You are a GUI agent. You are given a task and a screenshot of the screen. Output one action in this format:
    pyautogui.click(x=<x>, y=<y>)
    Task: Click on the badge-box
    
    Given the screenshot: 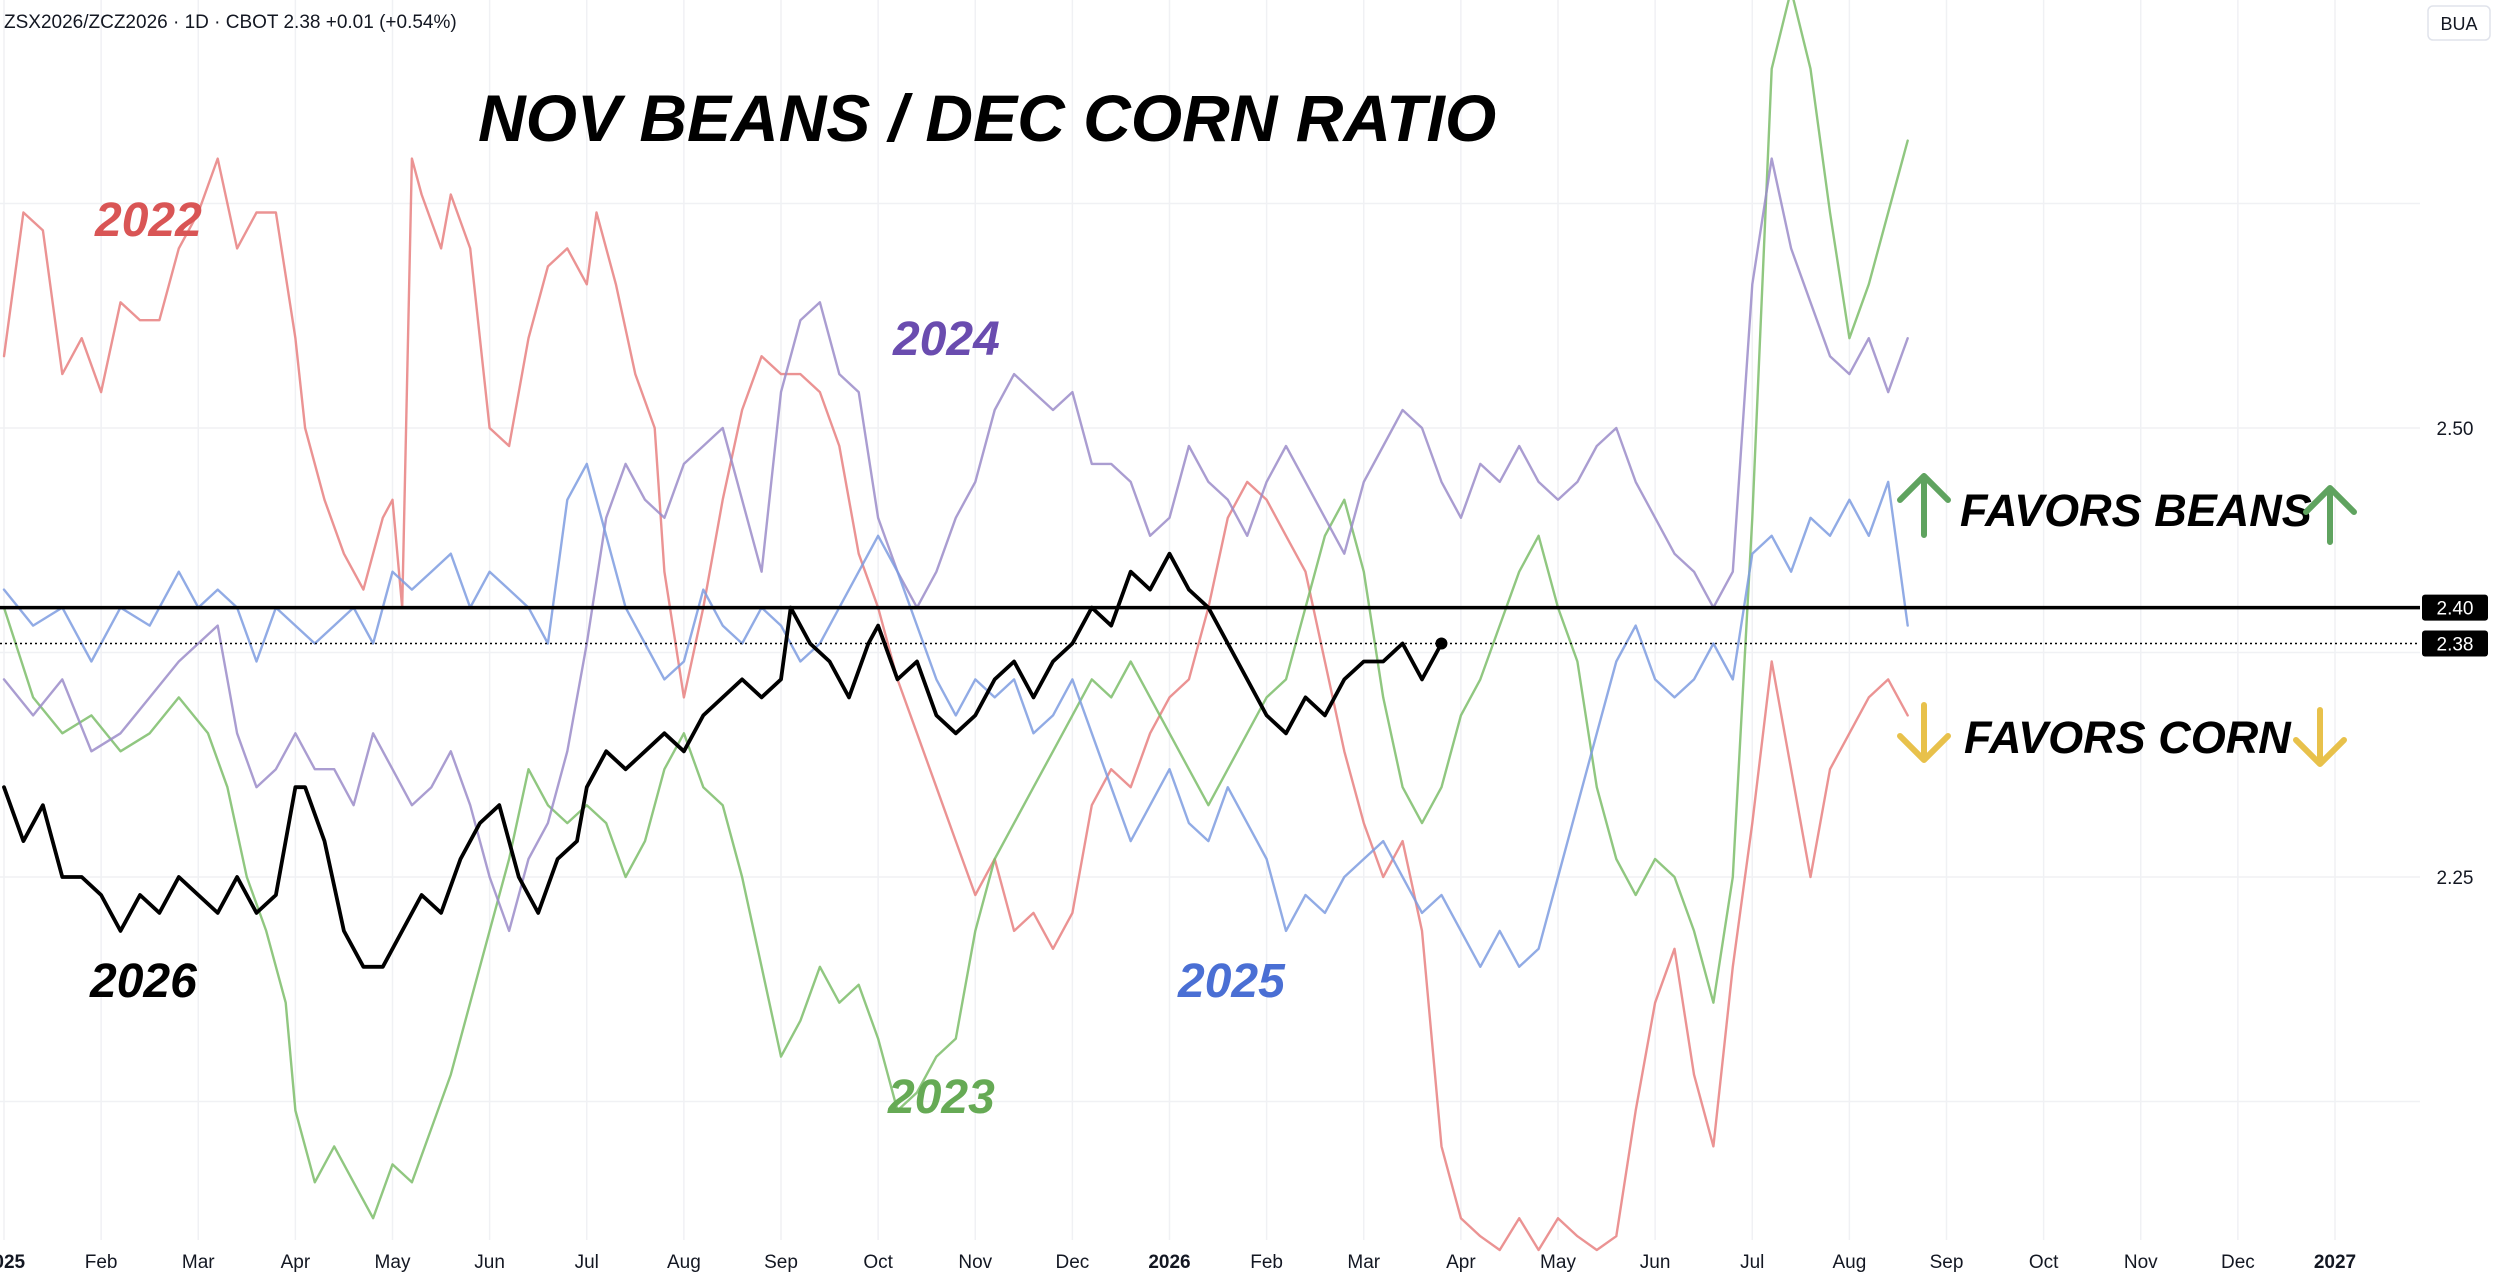 What is the action you would take?
    pyautogui.click(x=2459, y=23)
    